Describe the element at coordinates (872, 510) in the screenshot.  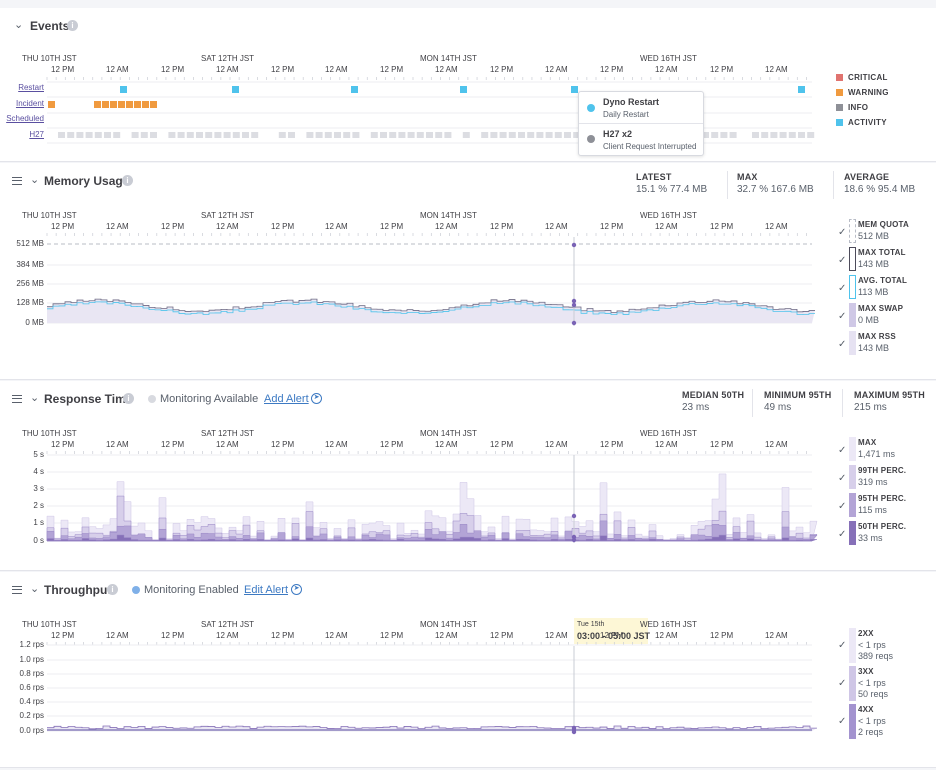
I see `legend-value: 115 ms` at that location.